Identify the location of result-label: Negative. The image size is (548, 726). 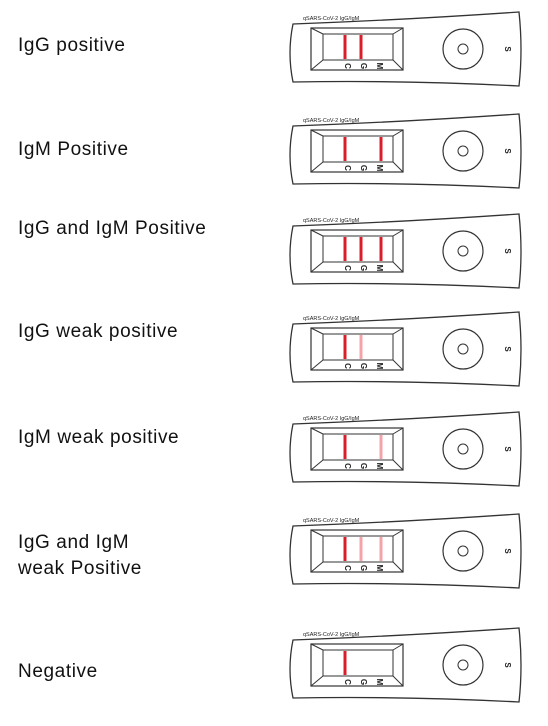
(58, 671).